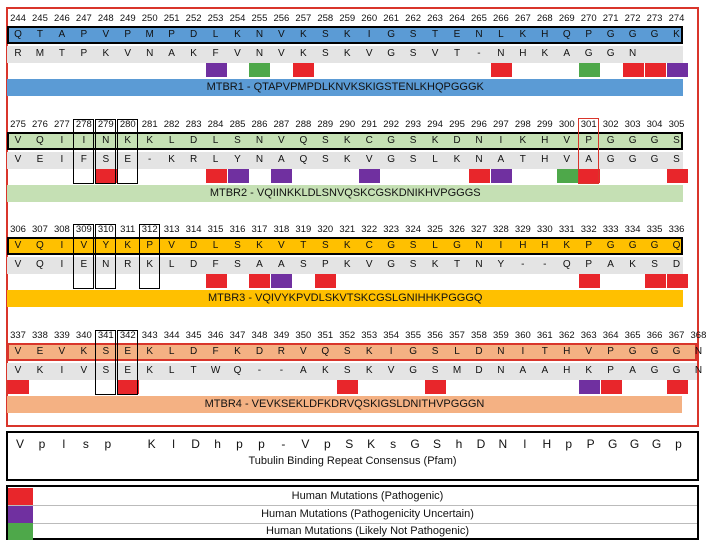 Image resolution: width=708 pixels, height=547 pixels. What do you see at coordinates (413, 335) in the screenshot?
I see `residue-number: 355` at bounding box center [413, 335].